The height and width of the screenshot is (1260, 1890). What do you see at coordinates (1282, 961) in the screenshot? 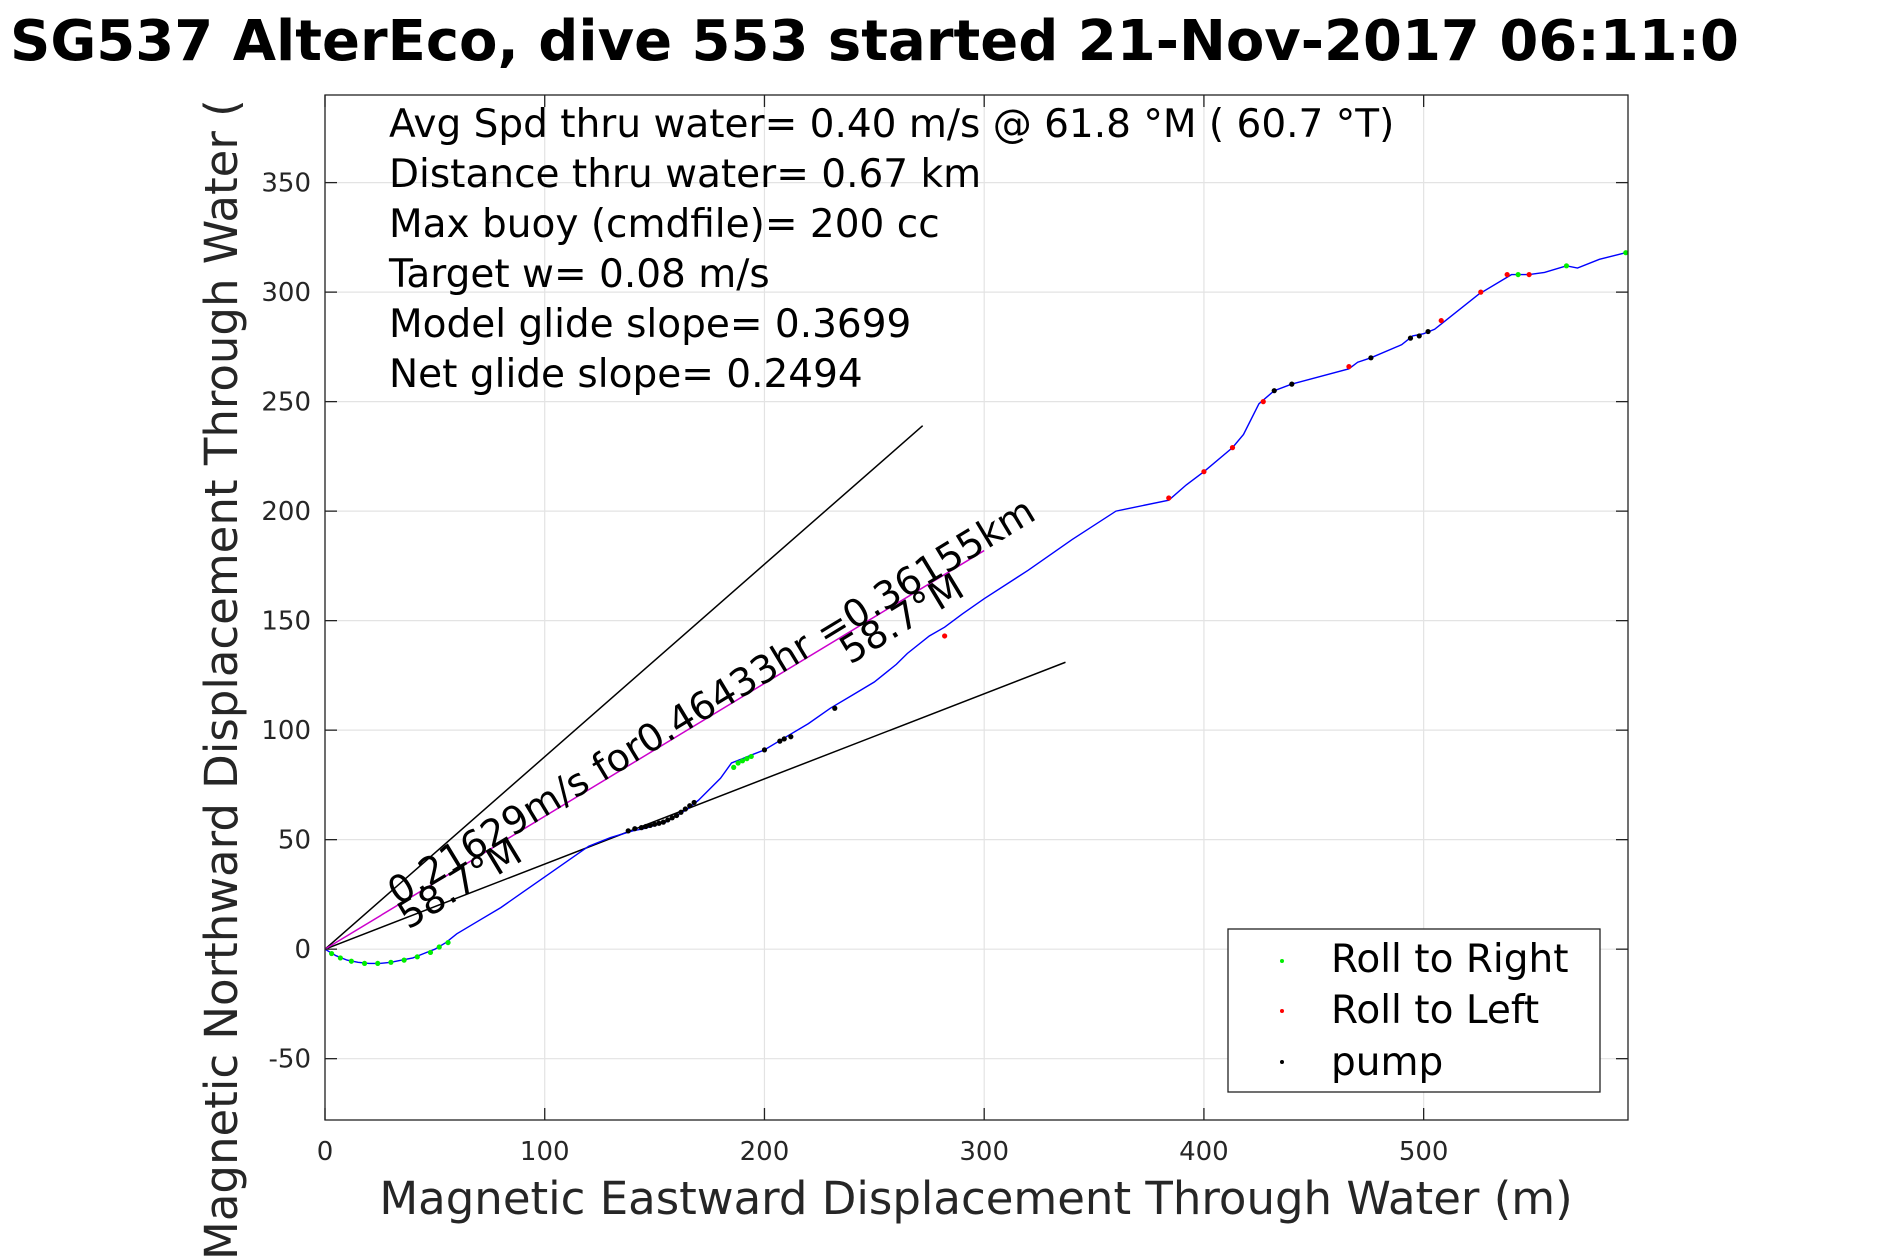
I see `legend-roll-right-marker` at bounding box center [1282, 961].